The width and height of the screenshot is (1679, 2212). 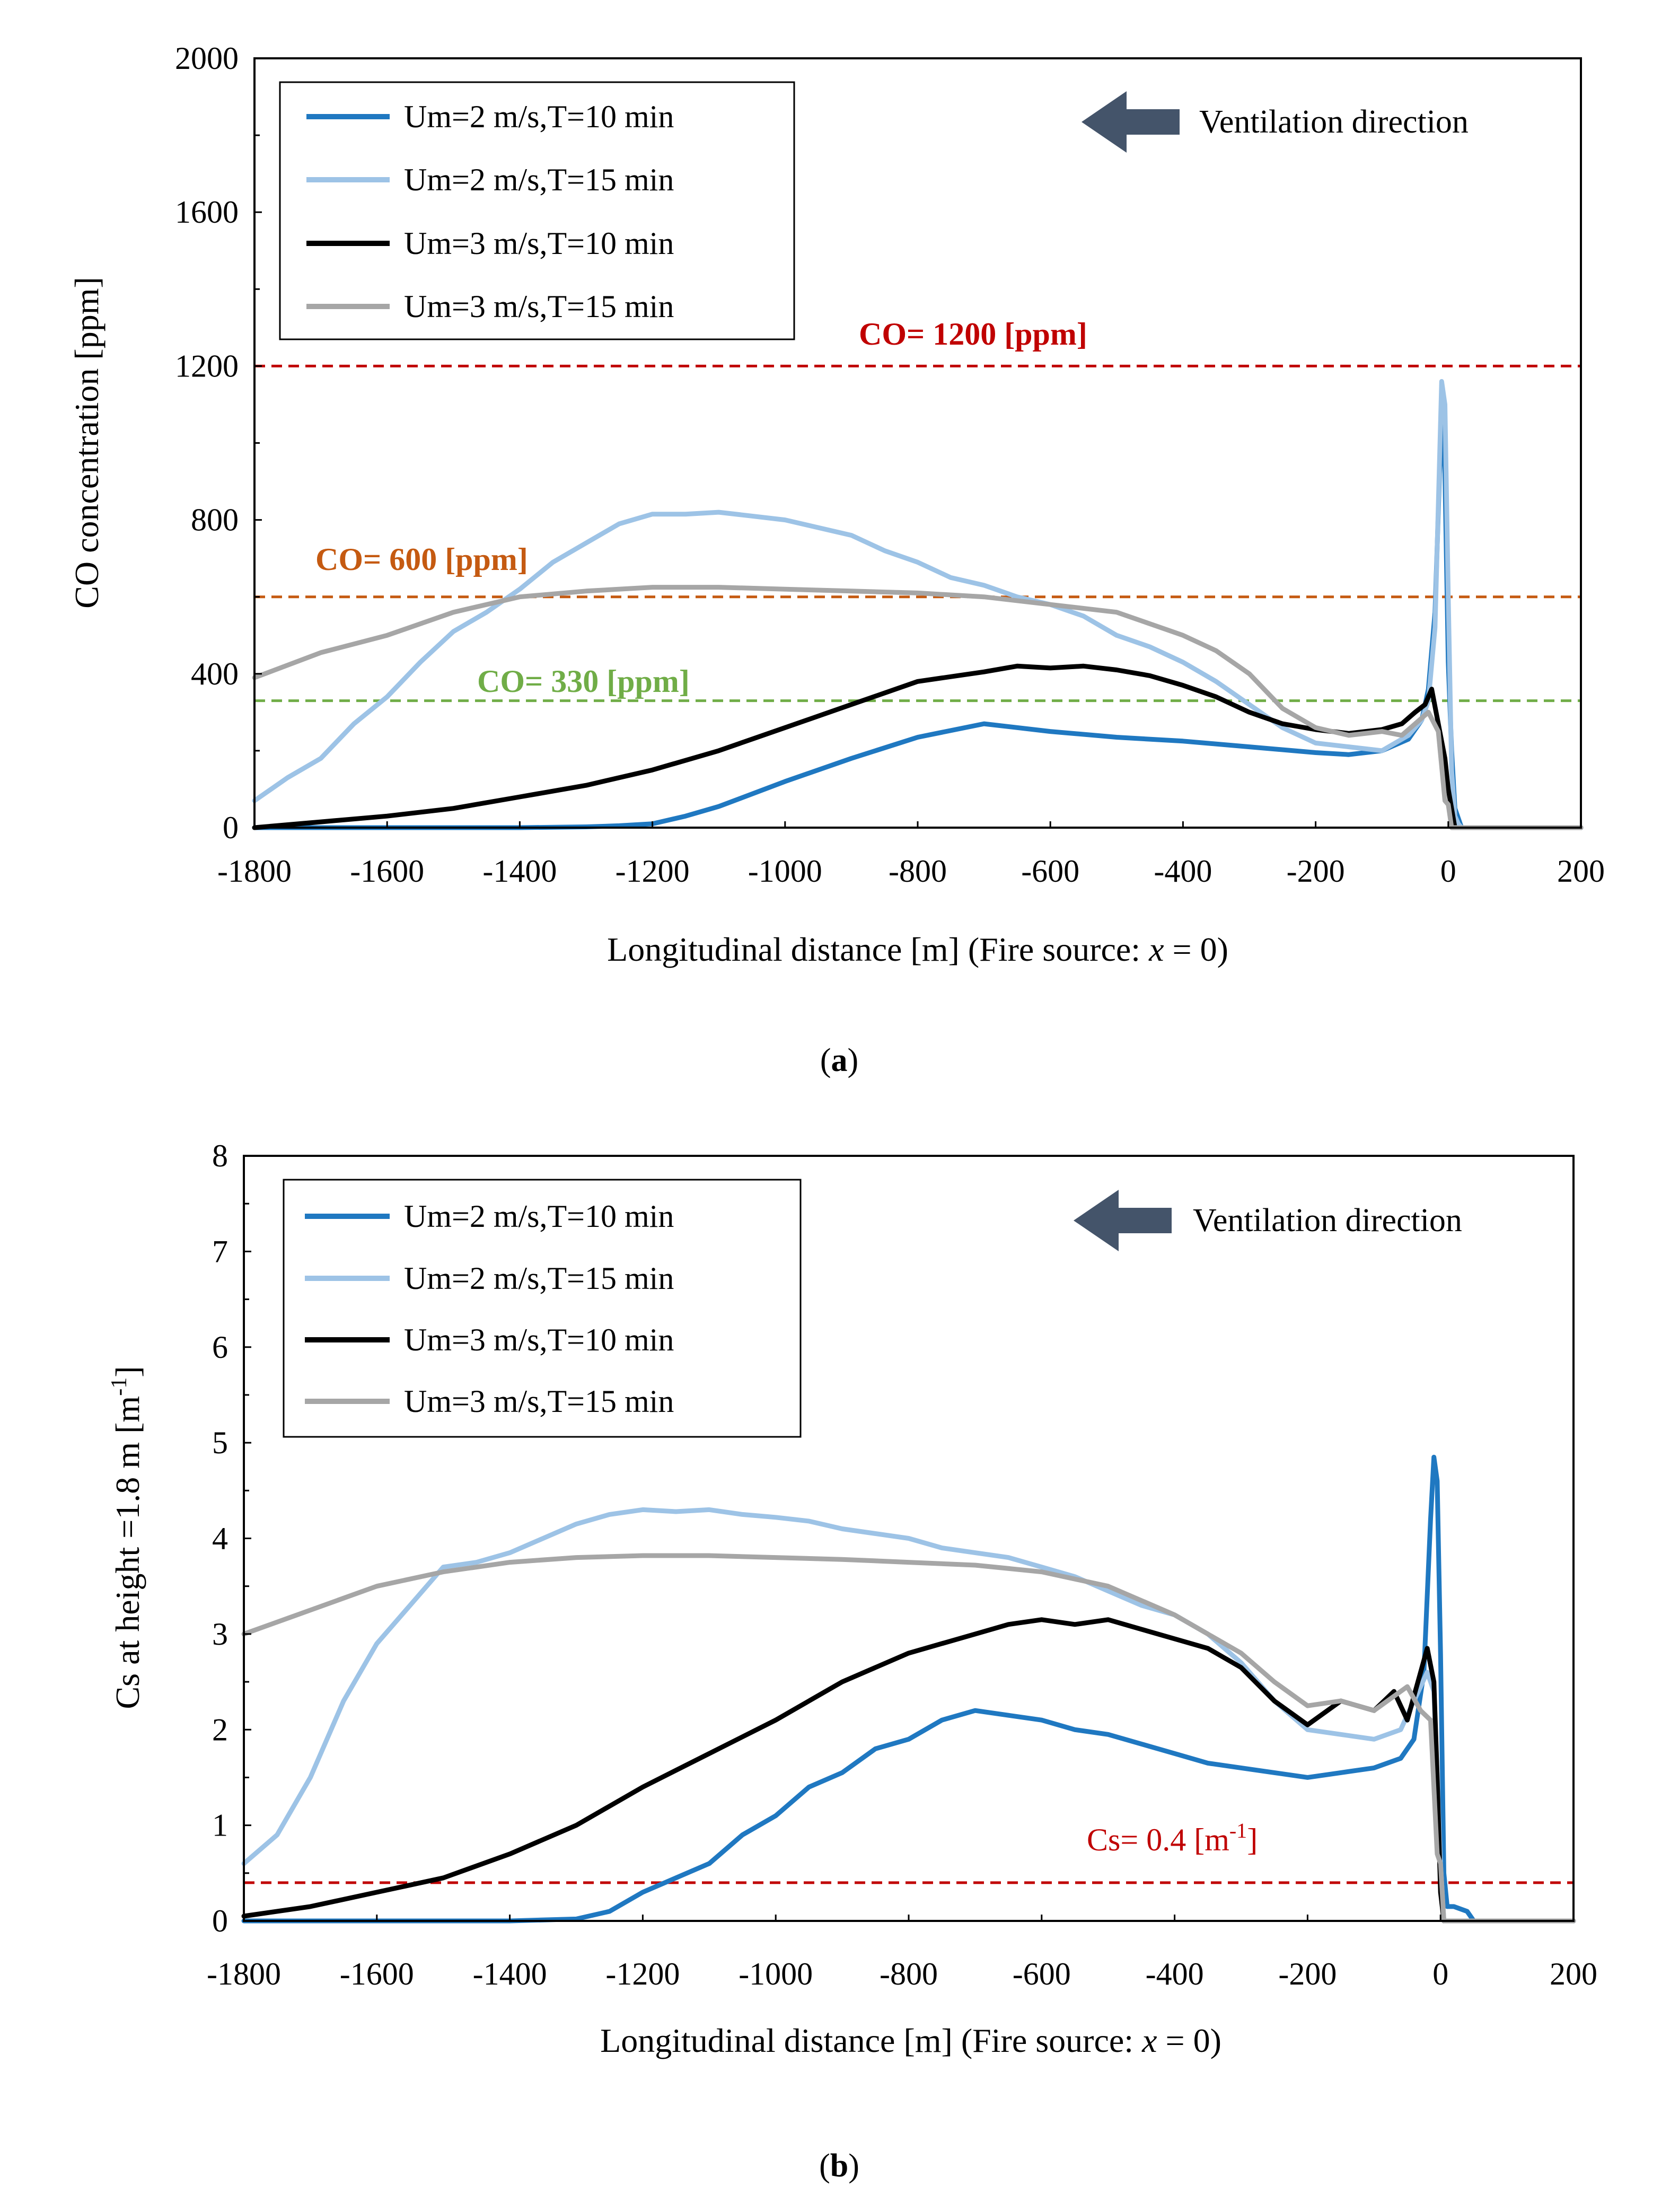 I want to click on a-legend-label-2: Um=2 m/s,T=15 min, so click(x=539, y=180).